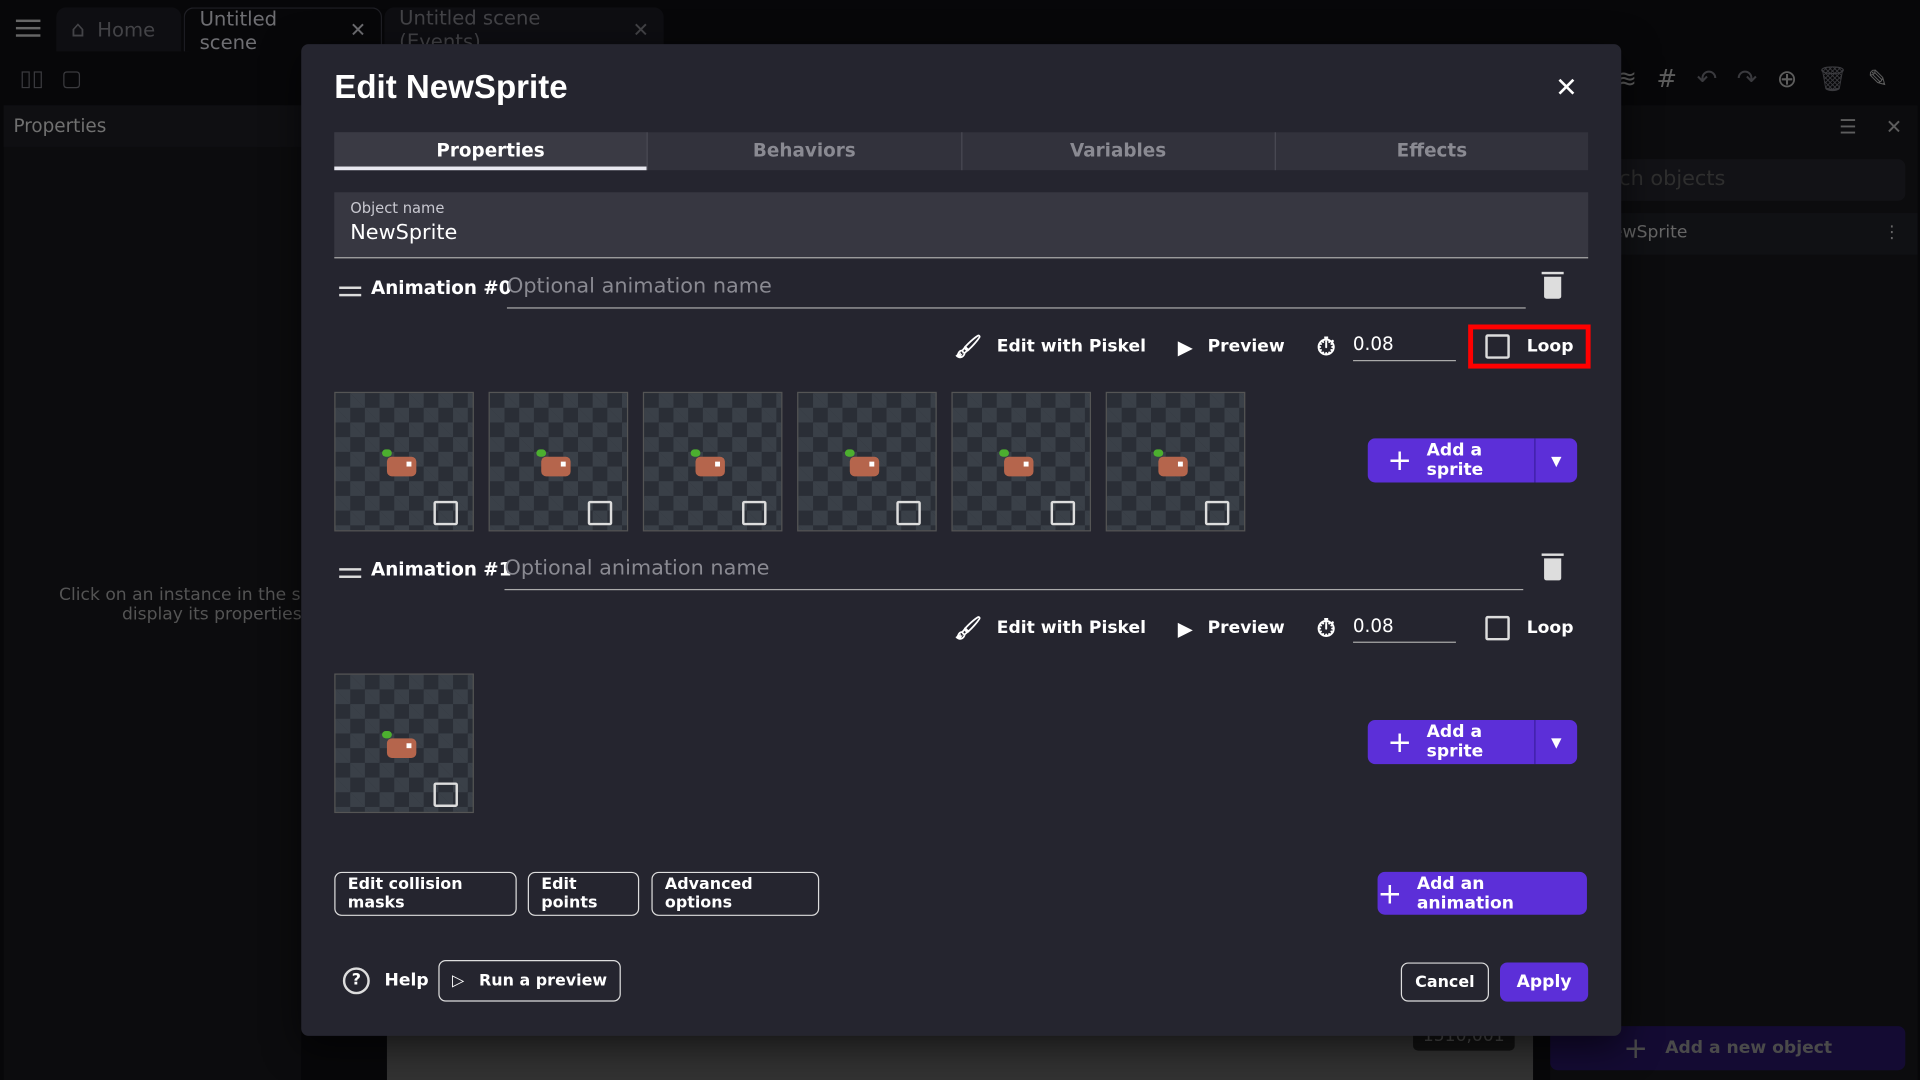  Describe the element at coordinates (1566, 89) in the screenshot. I see `close-dialog-icon: ✕` at that location.